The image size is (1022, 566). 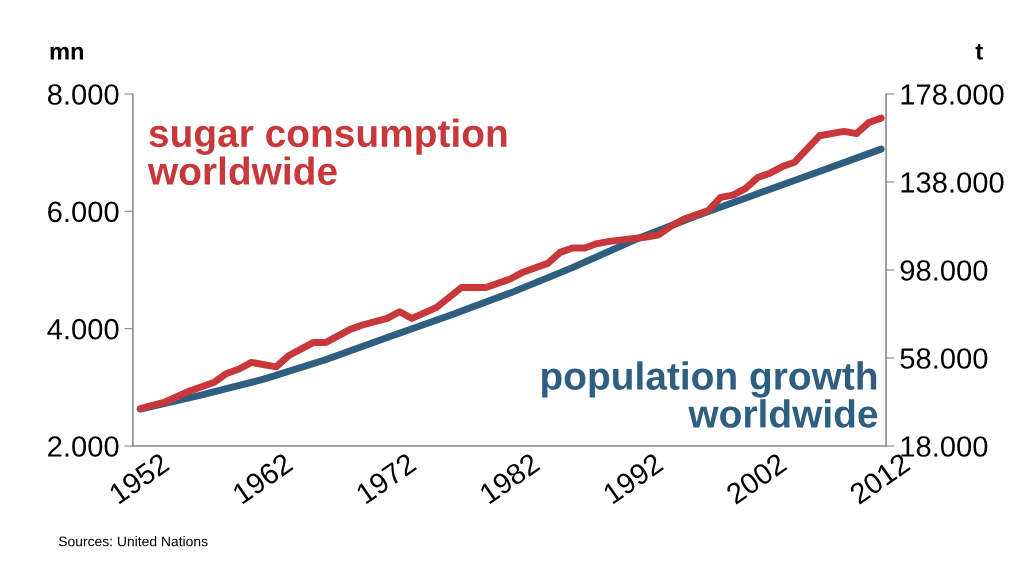 I want to click on y-axis-title: mn, so click(x=67, y=53).